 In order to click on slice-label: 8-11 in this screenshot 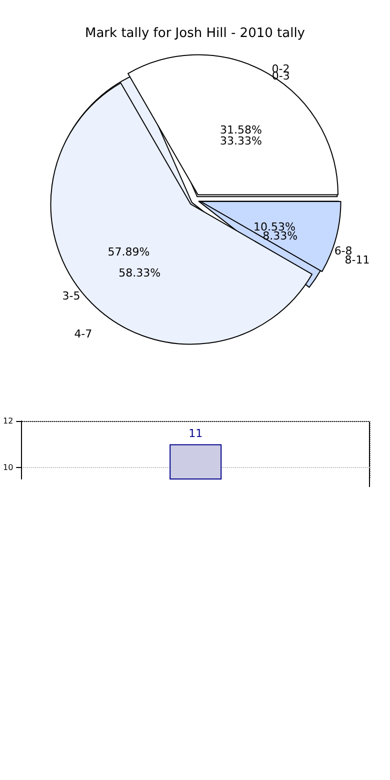, I will do `click(357, 260)`.